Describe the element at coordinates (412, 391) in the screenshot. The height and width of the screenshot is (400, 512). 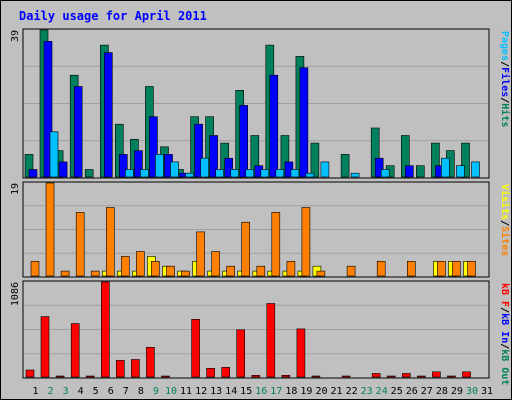
I see `x-tick-day-26: 26` at that location.